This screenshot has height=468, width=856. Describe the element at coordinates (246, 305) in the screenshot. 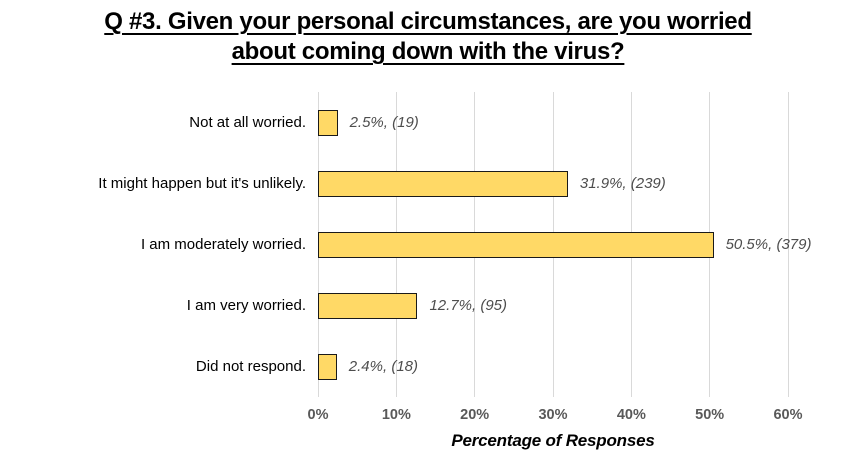

I see `category-label: I am very worried.` at that location.